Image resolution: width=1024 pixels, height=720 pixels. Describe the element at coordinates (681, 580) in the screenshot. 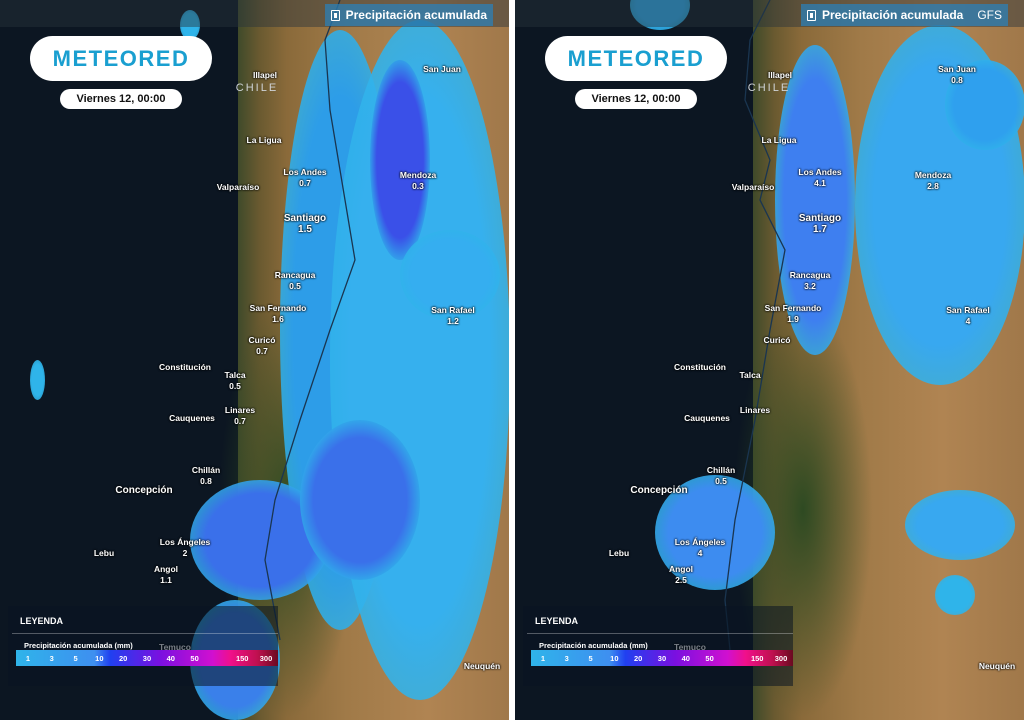

I see `precip-value: 2.5` at that location.